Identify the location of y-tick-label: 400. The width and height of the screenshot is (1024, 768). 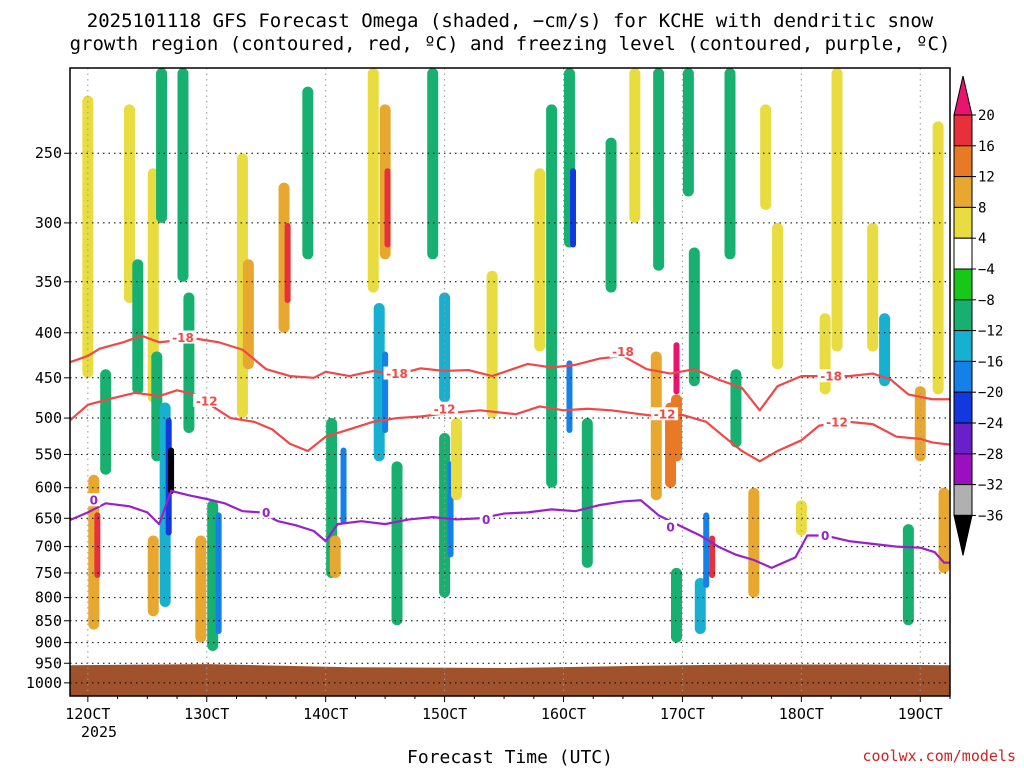
(48, 333).